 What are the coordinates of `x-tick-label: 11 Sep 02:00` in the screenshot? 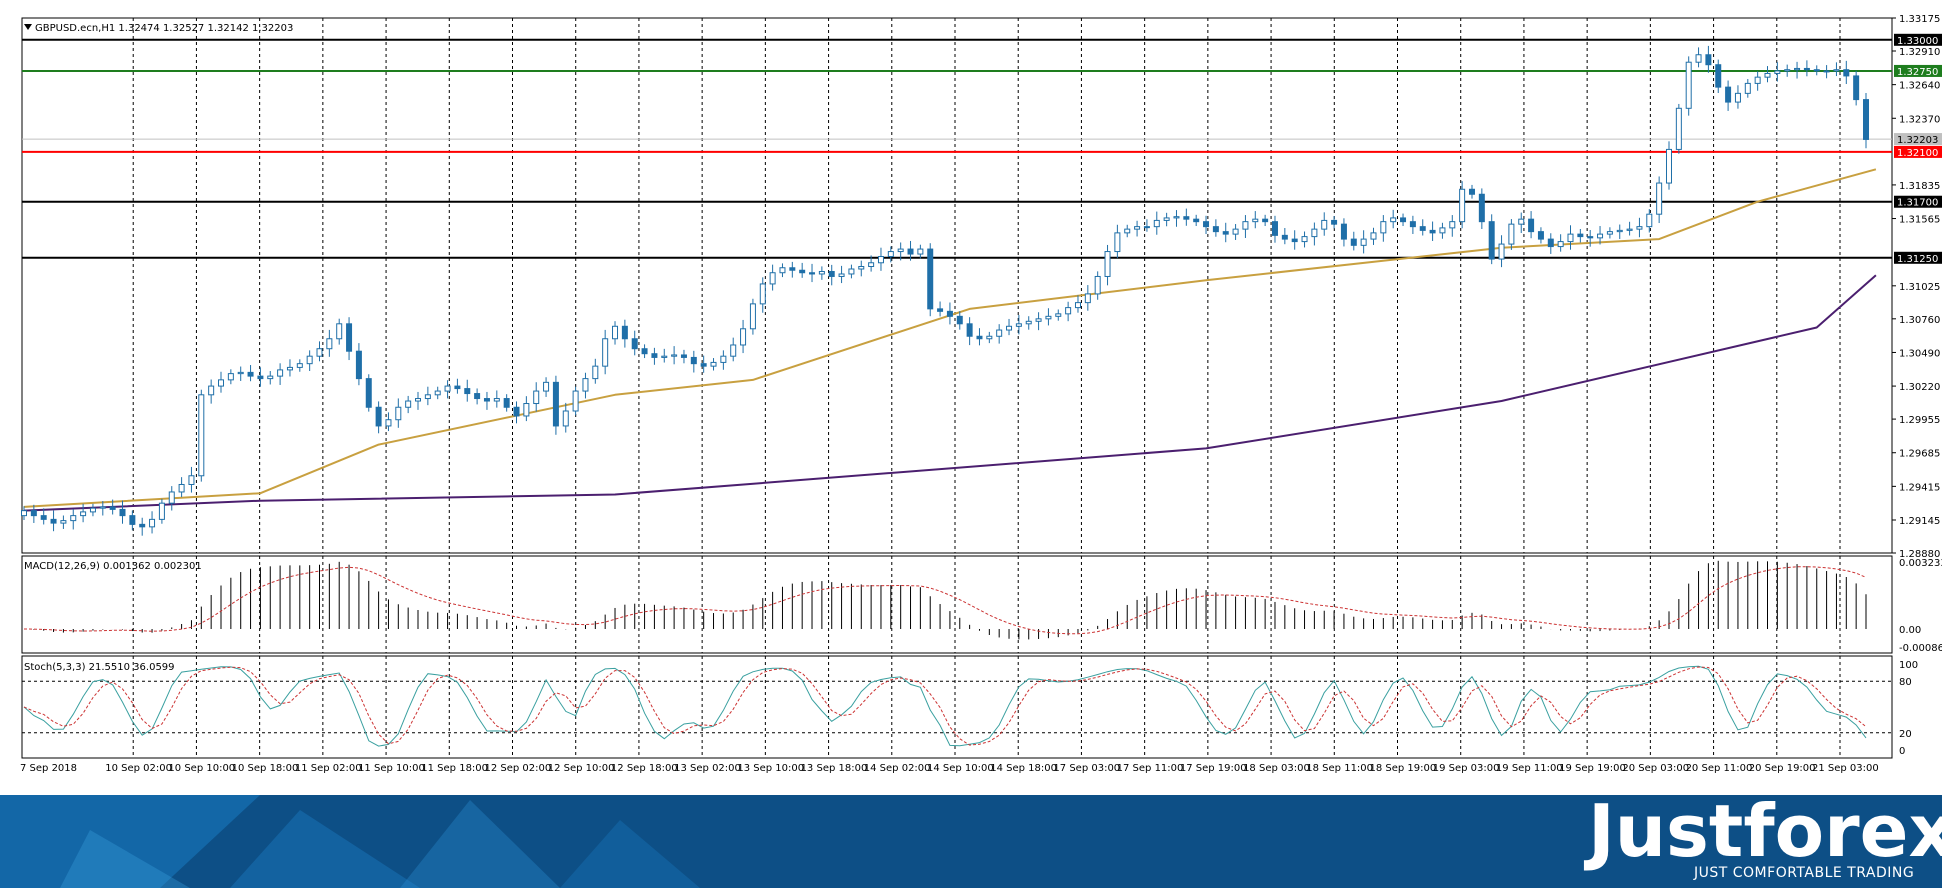 It's located at (328, 768).